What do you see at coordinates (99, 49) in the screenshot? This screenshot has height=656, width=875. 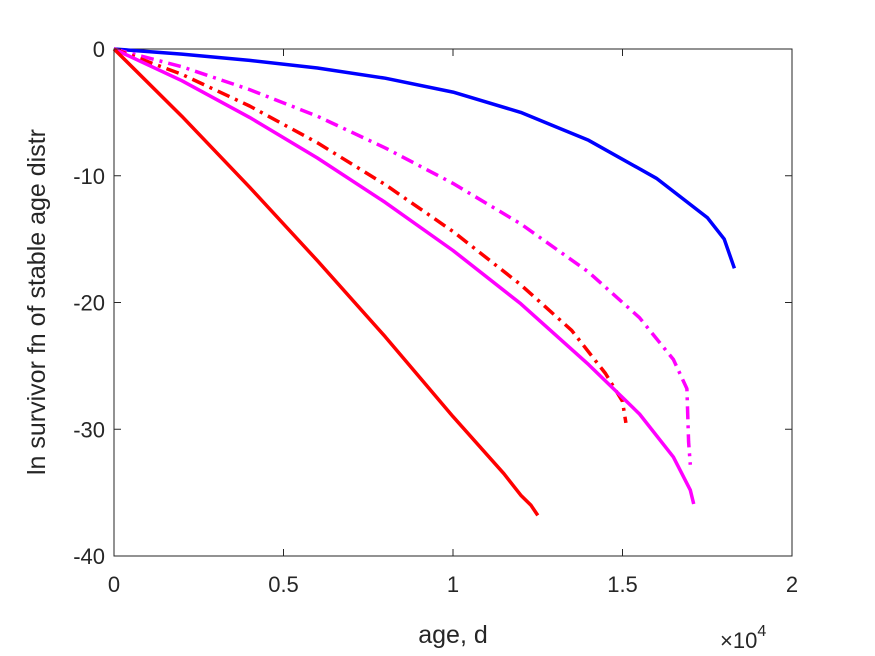 I see `y-tick-label: 0` at bounding box center [99, 49].